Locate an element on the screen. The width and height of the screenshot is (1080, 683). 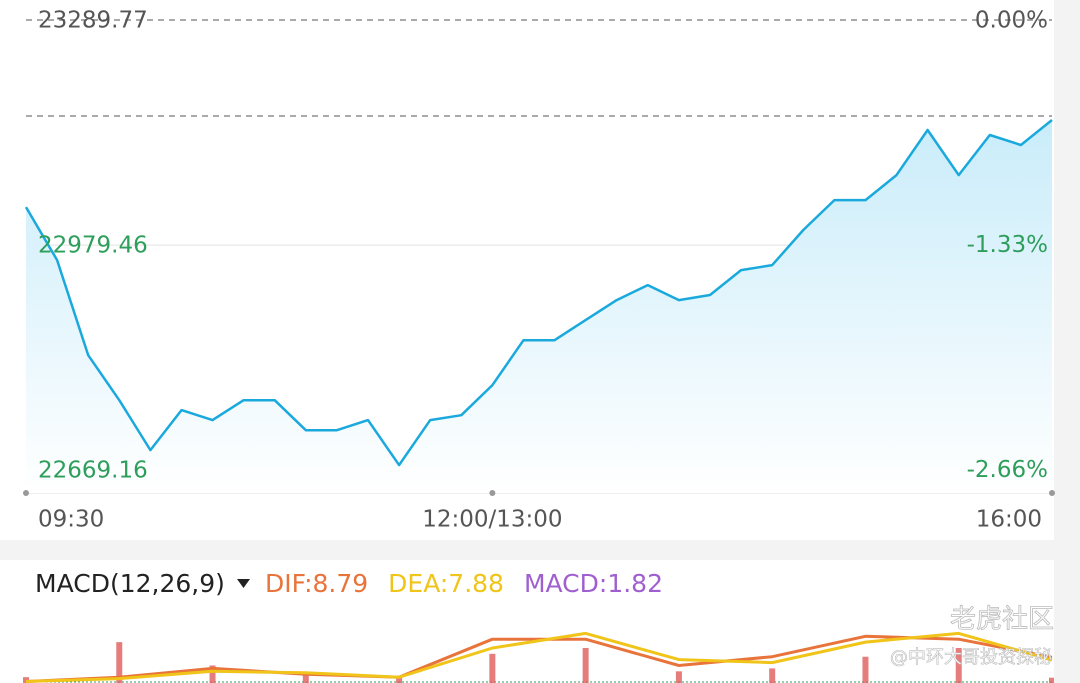
y2-tick-label: 0.00% is located at coordinates (1011, 21).